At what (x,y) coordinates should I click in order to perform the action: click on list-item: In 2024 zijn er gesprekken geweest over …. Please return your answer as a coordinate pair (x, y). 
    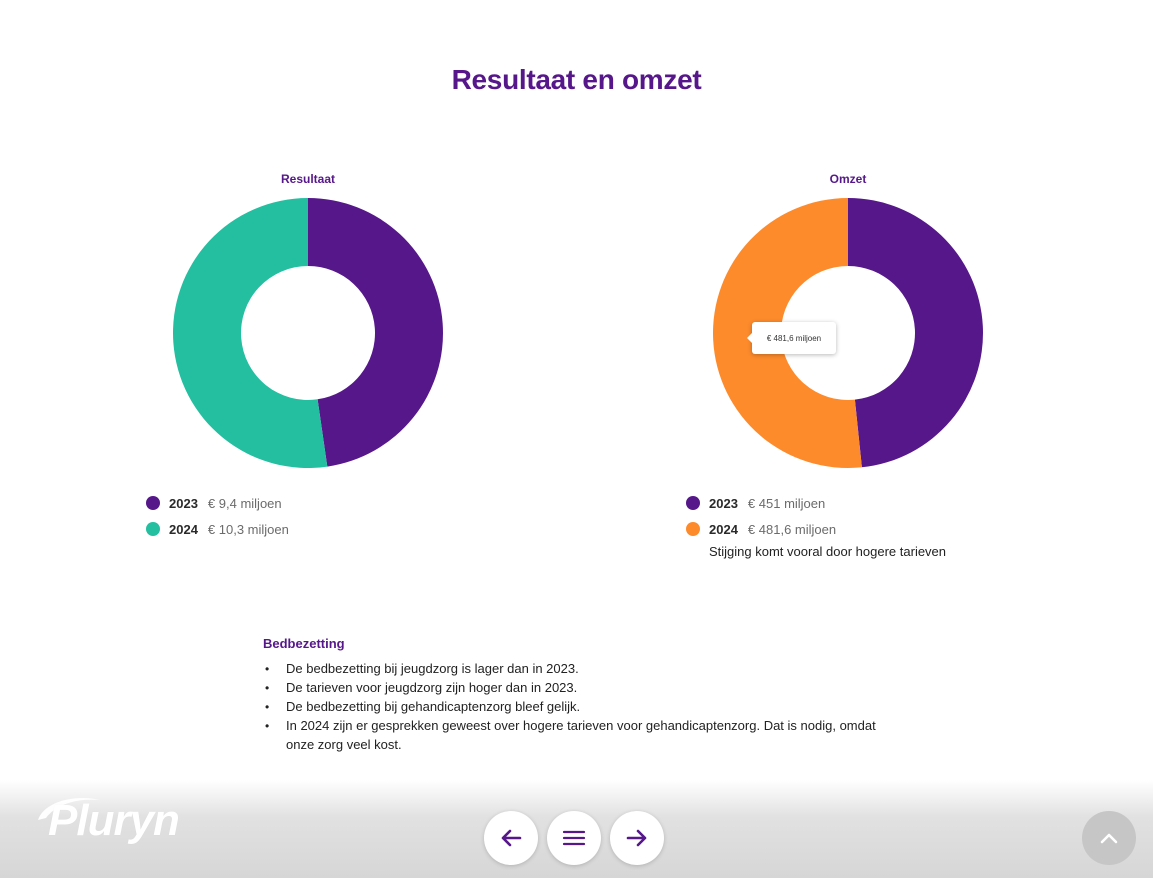
    Looking at the image, I should click on (574, 735).